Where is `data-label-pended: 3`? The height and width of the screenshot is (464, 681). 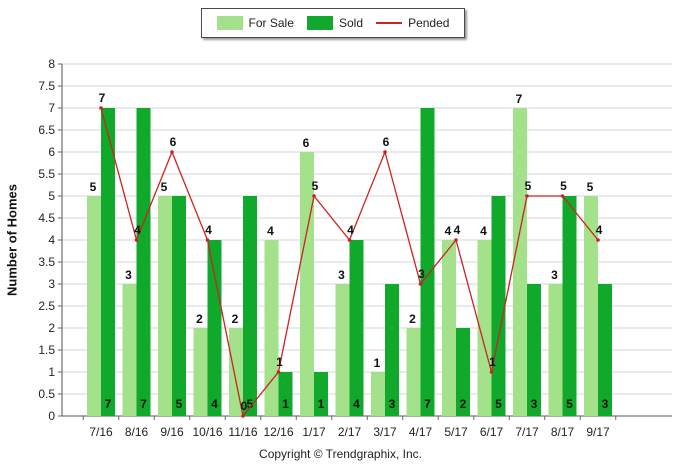
data-label-pended: 3 is located at coordinates (421, 274).